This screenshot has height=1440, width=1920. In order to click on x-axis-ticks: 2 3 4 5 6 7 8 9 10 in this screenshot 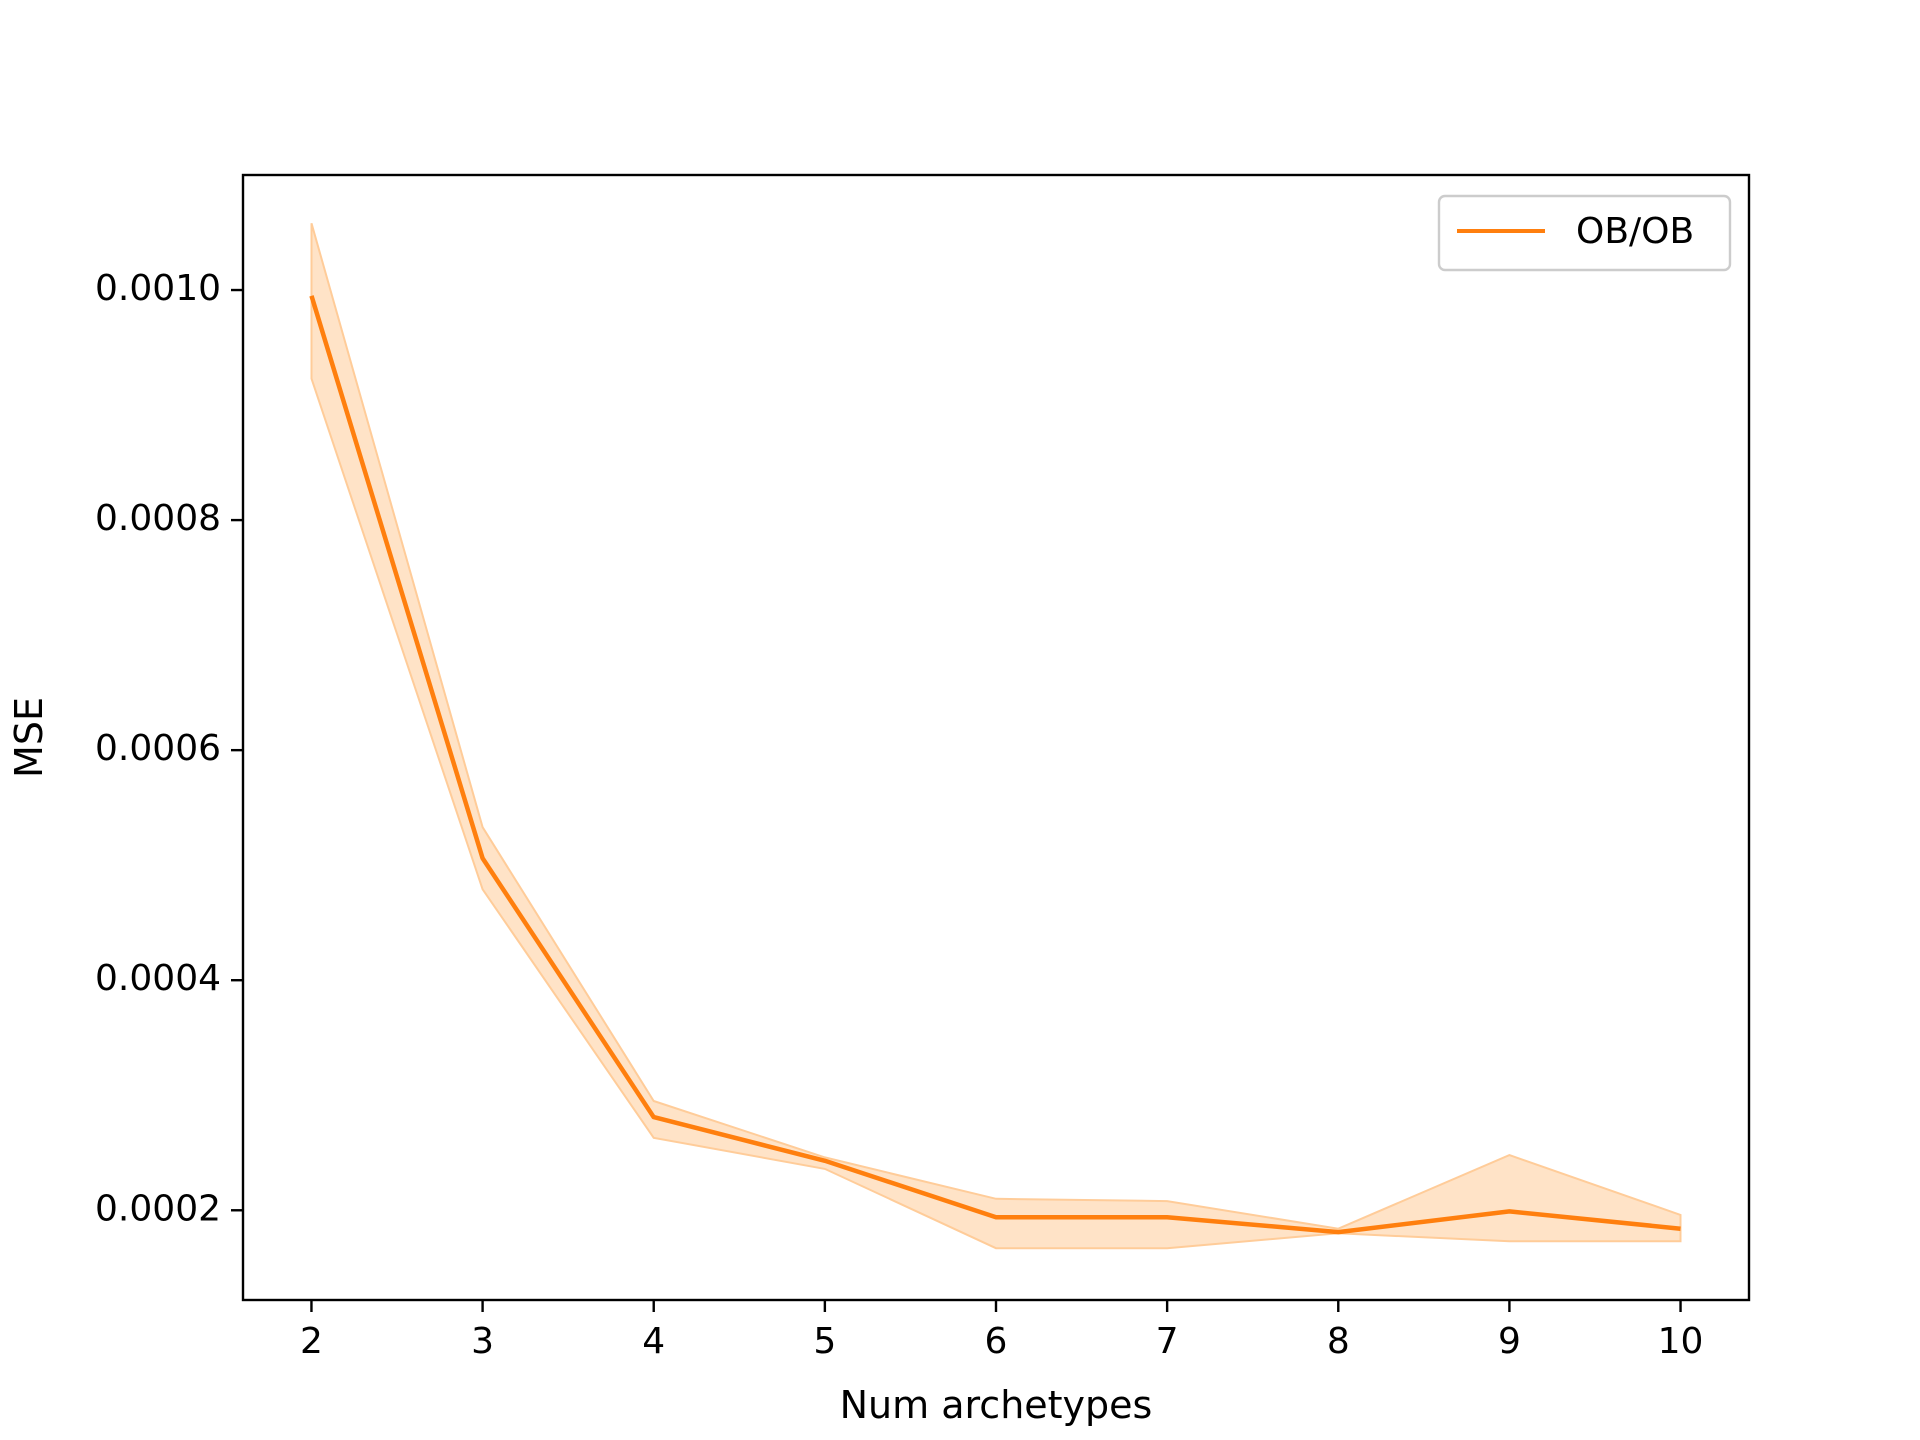, I will do `click(1001, 1331)`.